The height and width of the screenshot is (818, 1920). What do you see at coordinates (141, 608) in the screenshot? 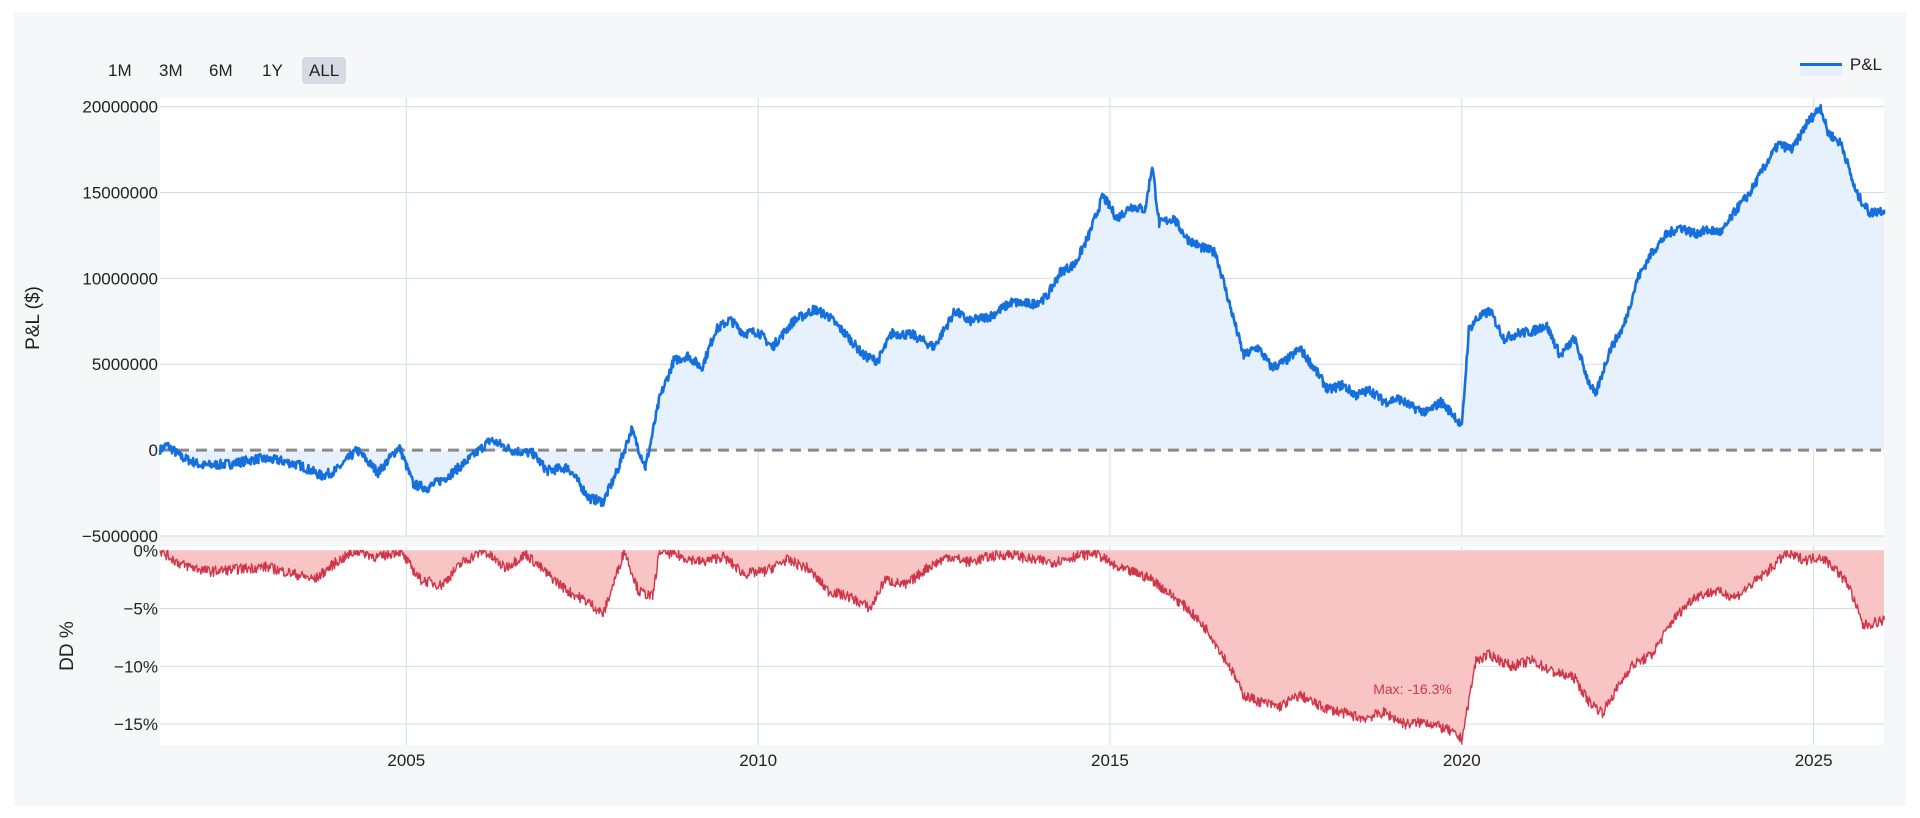
I see `dd-y-tick-label: −5%` at bounding box center [141, 608].